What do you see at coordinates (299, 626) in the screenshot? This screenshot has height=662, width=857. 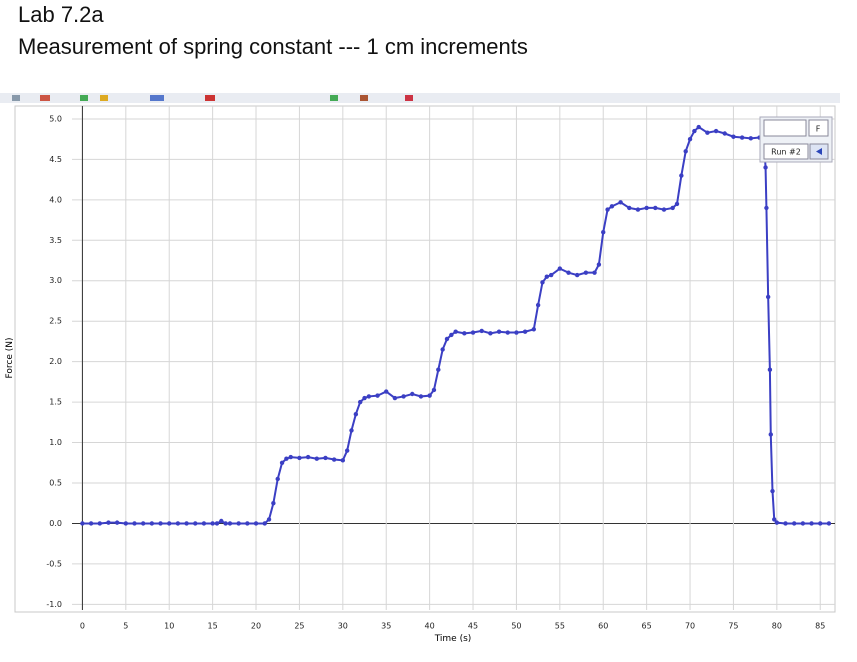 I see `x-tick-label: 25` at bounding box center [299, 626].